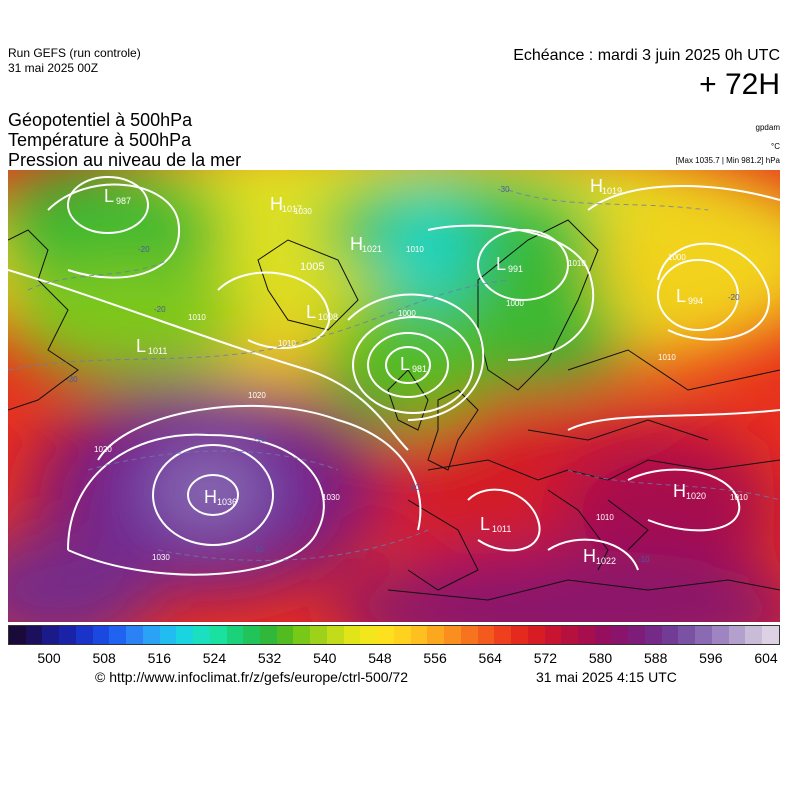 Image resolution: width=788 pixels, height=789 pixels. Describe the element at coordinates (372, 249) in the screenshot. I see `svg-text: 1021` at that location.